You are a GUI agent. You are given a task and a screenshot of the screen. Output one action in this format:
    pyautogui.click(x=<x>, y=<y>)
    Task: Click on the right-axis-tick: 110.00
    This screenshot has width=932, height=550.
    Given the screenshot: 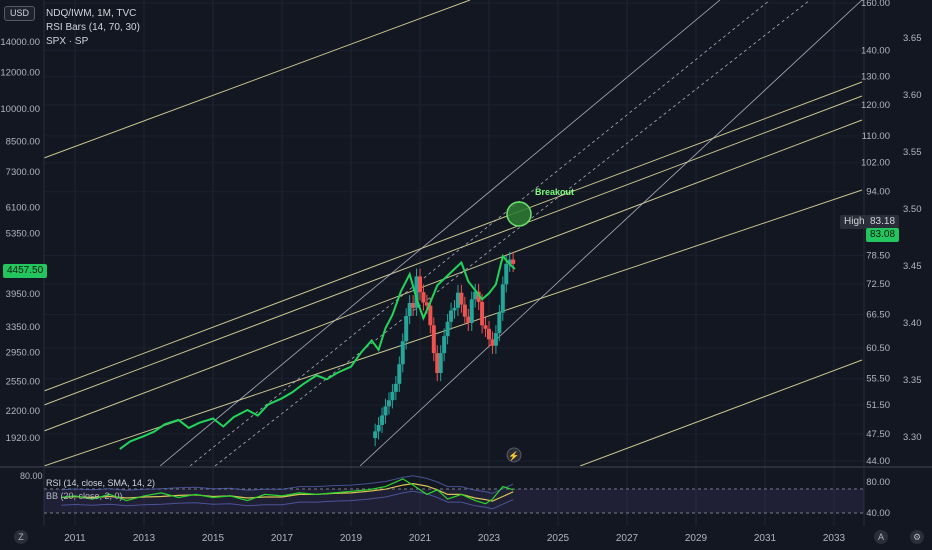 What is the action you would take?
    pyautogui.click(x=876, y=136)
    